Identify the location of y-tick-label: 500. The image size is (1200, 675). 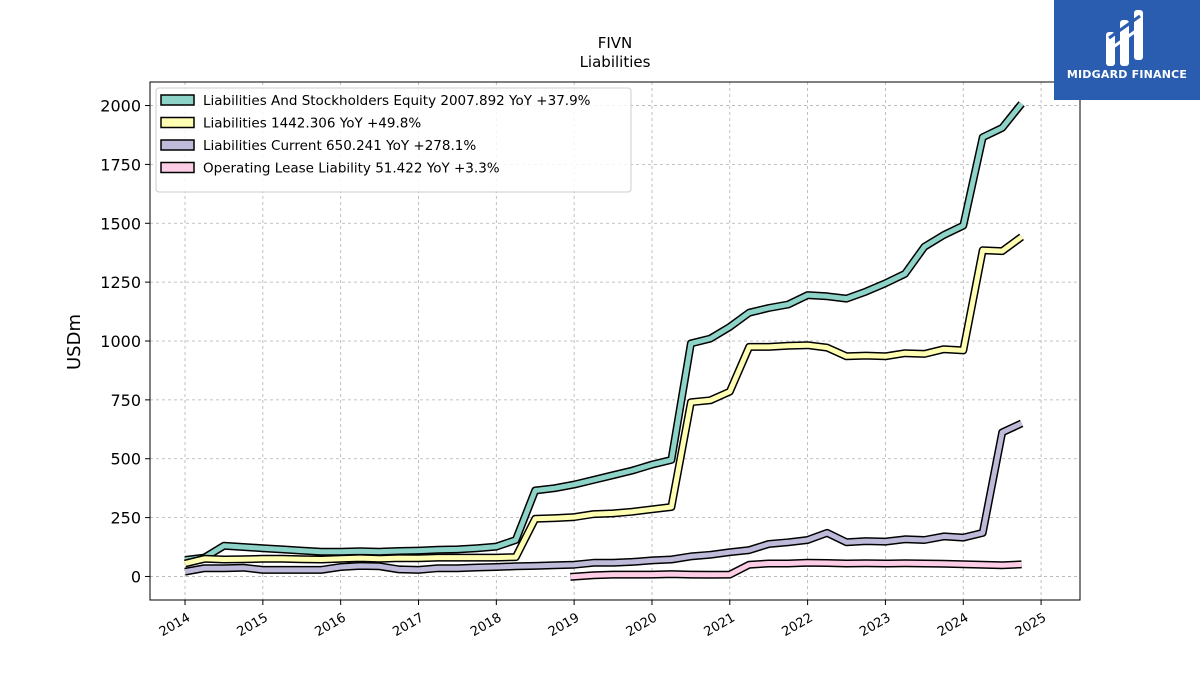
(125, 459).